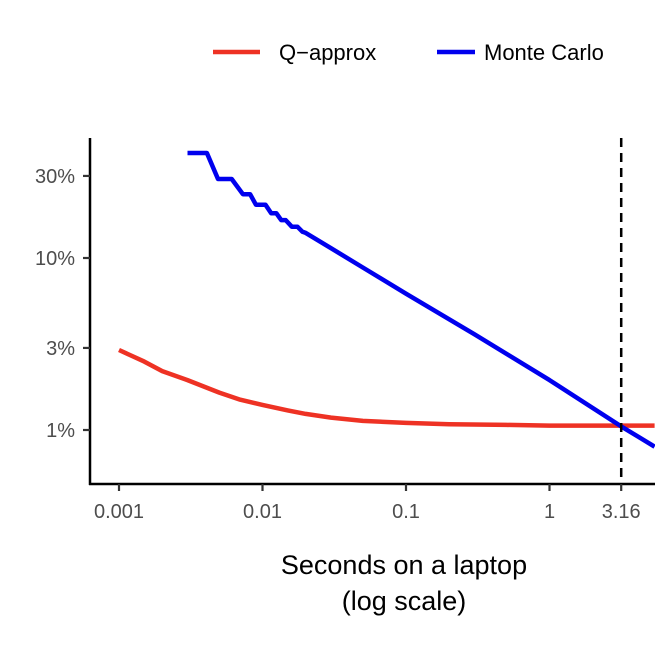  I want to click on y-tick-label: 1%, so click(60, 431).